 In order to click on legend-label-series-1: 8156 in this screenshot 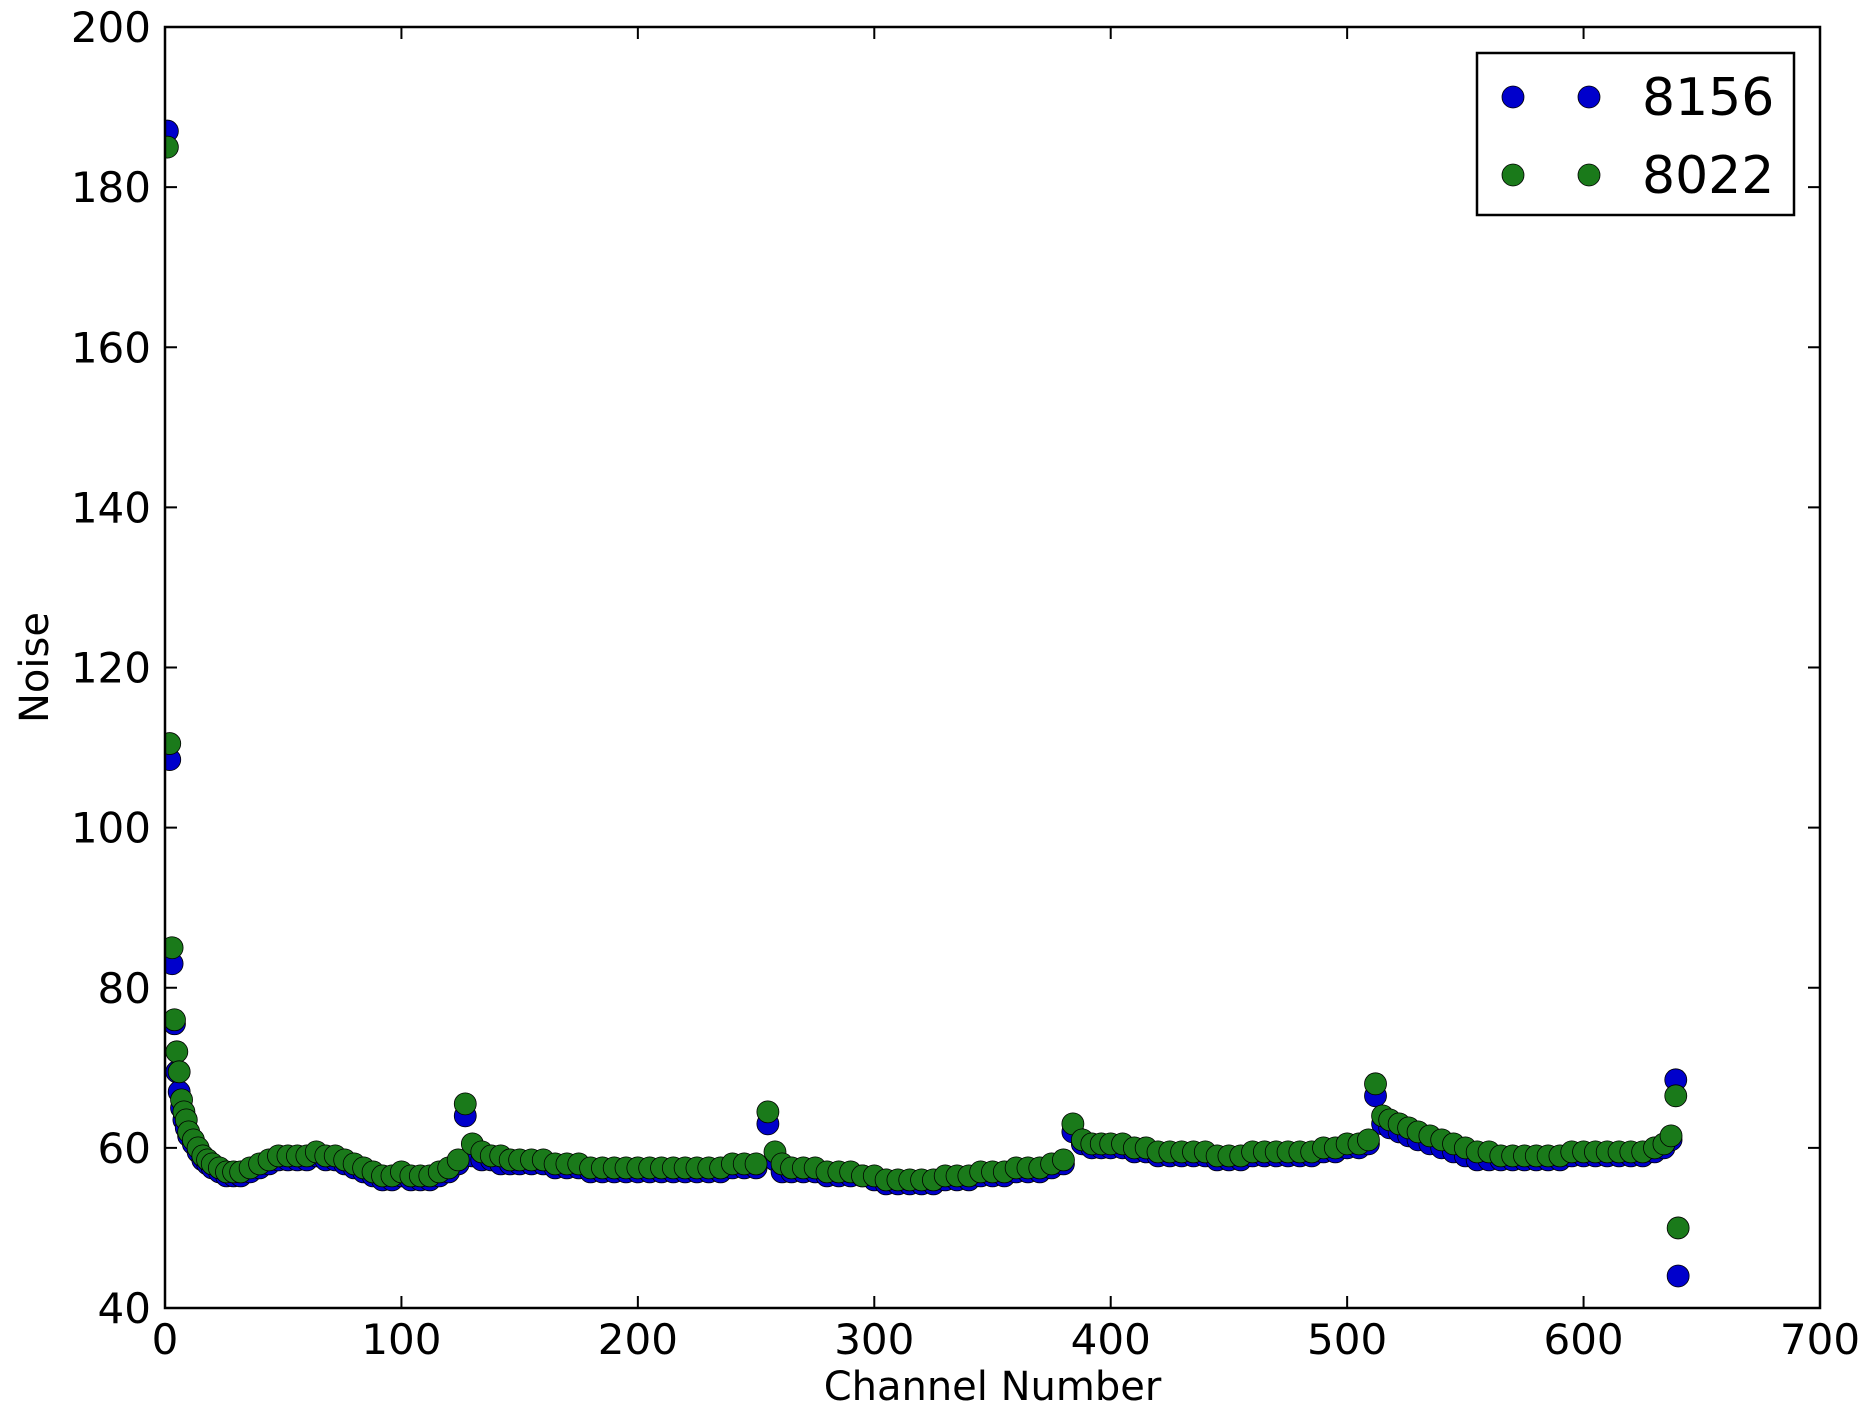, I will do `click(1708, 98)`.